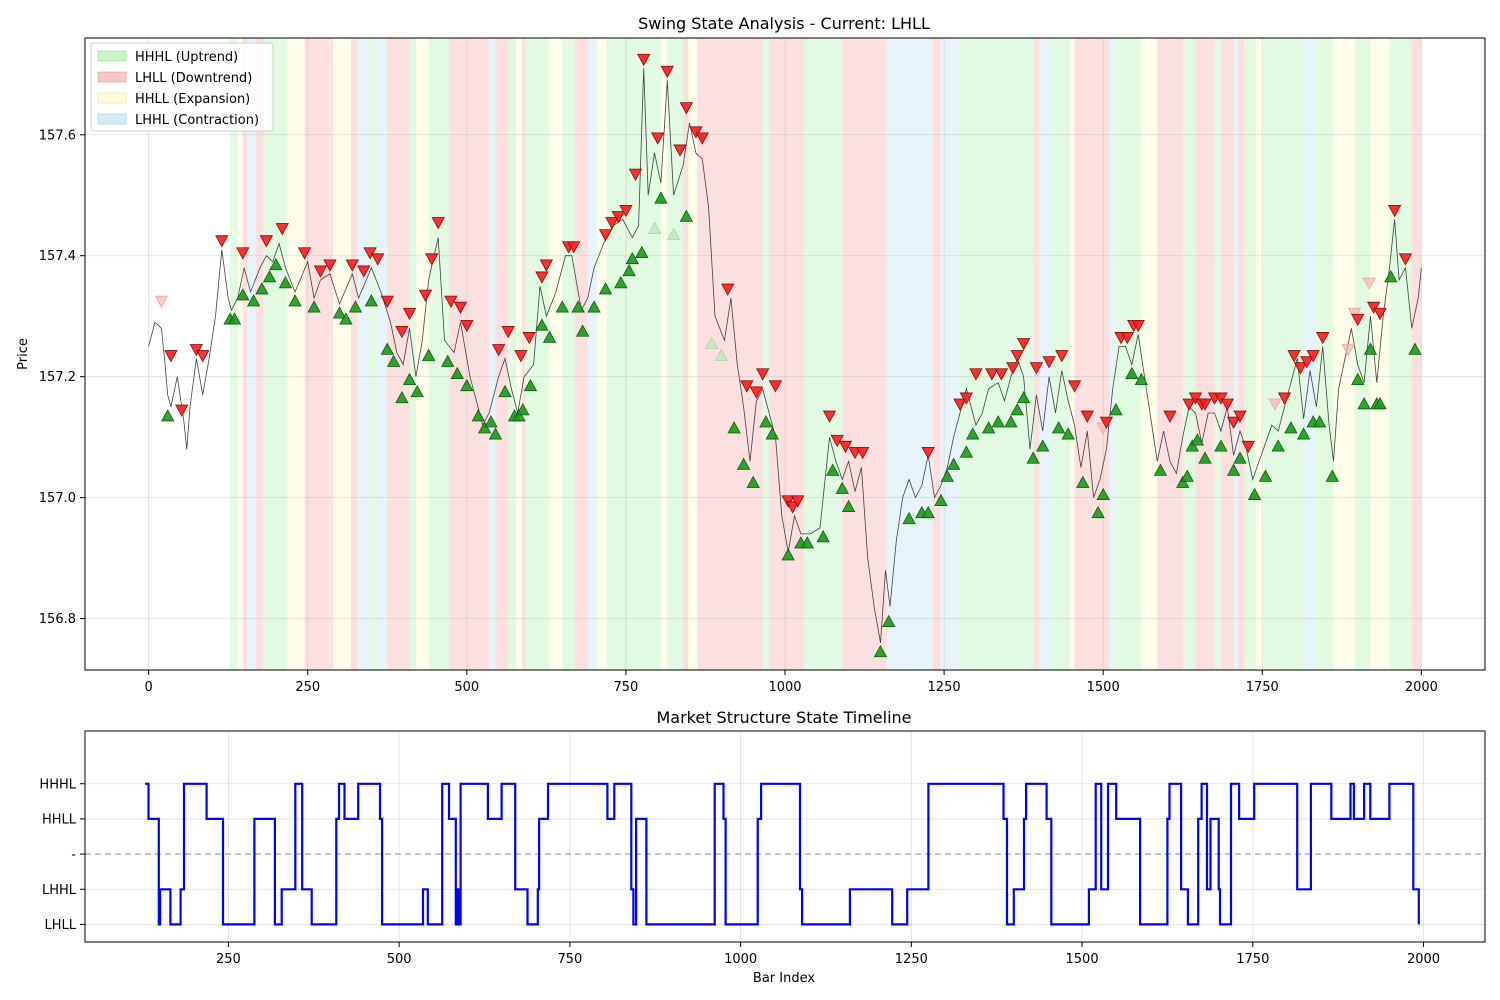 The image size is (1500, 1000). What do you see at coordinates (112, 119) in the screenshot?
I see `legend-swatch-lhhl` at bounding box center [112, 119].